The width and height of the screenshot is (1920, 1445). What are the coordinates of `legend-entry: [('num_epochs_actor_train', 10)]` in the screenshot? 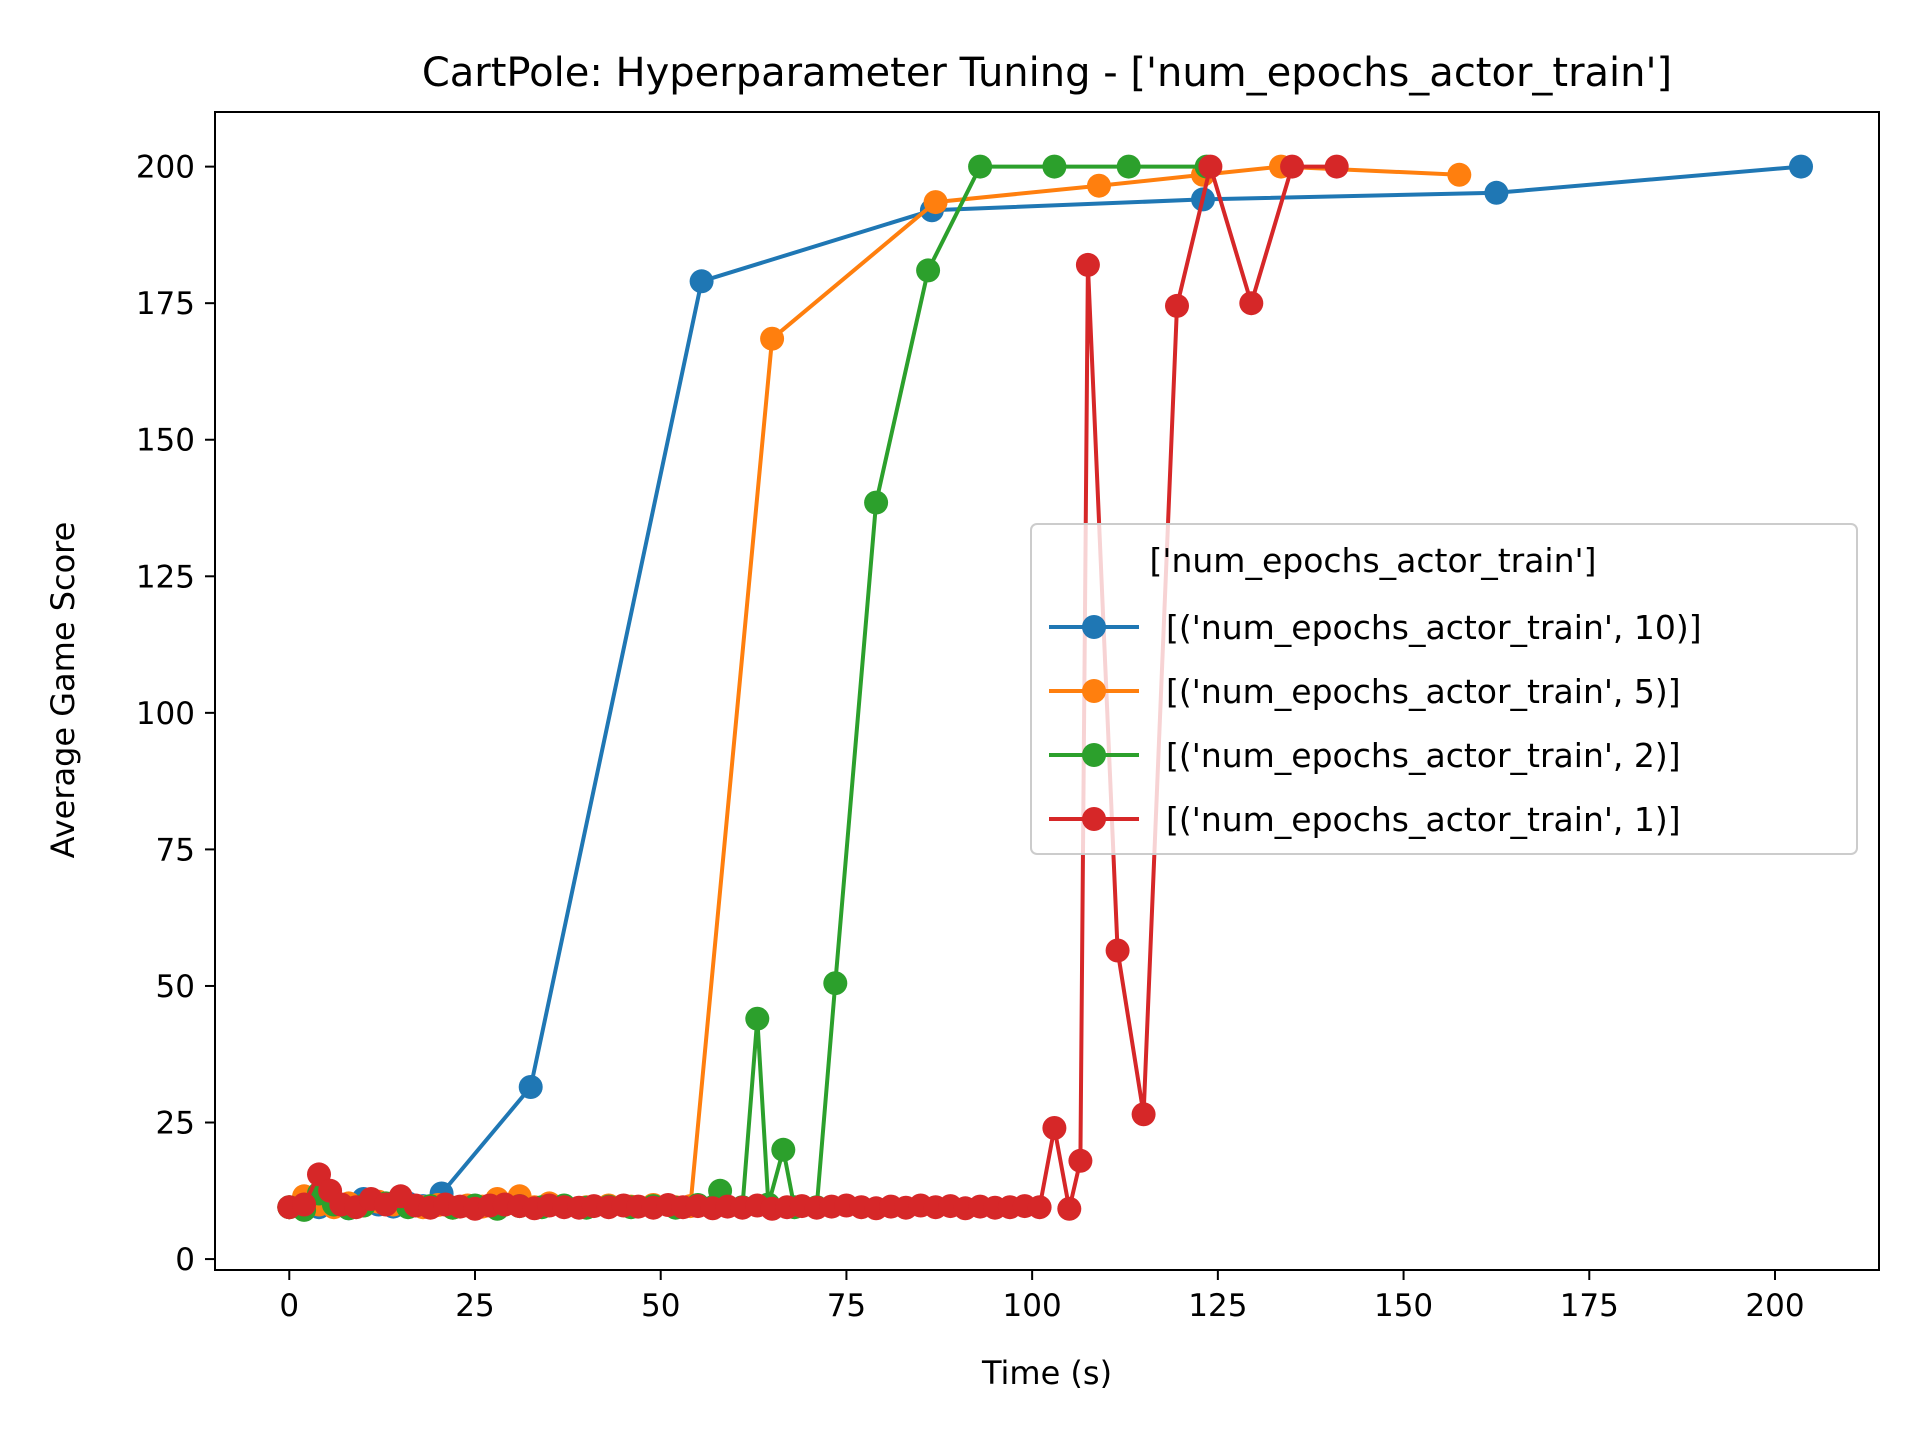 It's located at (1375, 627).